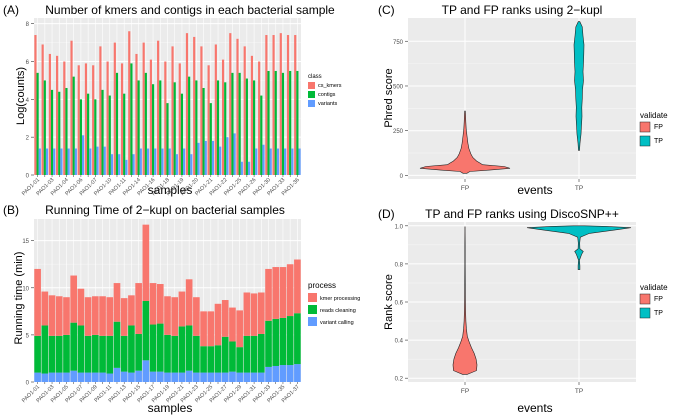 This screenshot has height=417, width=685. Describe the element at coordinates (465, 142) in the screenshot. I see `chart-c-violin-fp` at that location.